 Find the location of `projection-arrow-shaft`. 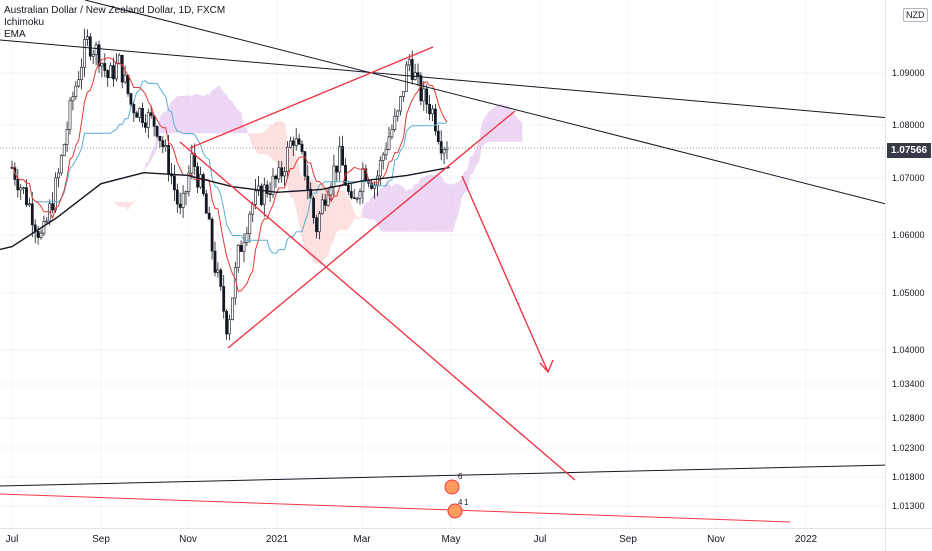

projection-arrow-shaft is located at coordinates (505, 274).